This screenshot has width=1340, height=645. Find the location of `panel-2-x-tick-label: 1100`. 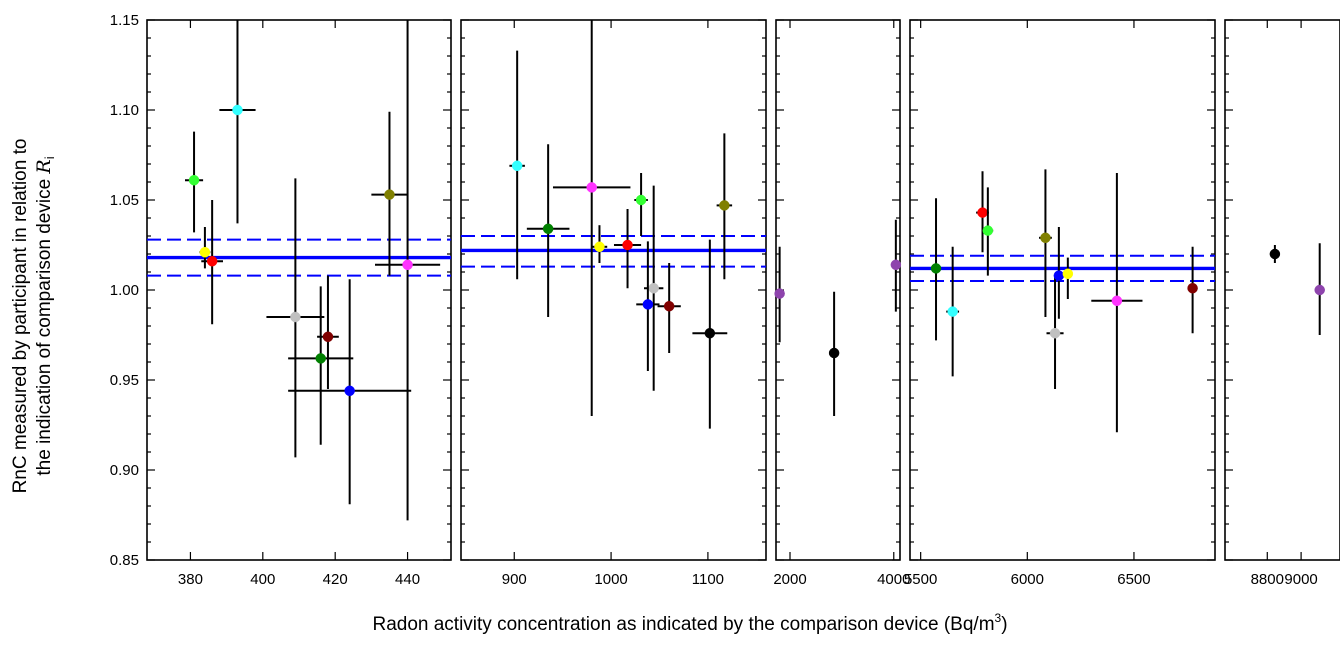

panel-2-x-tick-label: 1100 is located at coordinates (708, 579).